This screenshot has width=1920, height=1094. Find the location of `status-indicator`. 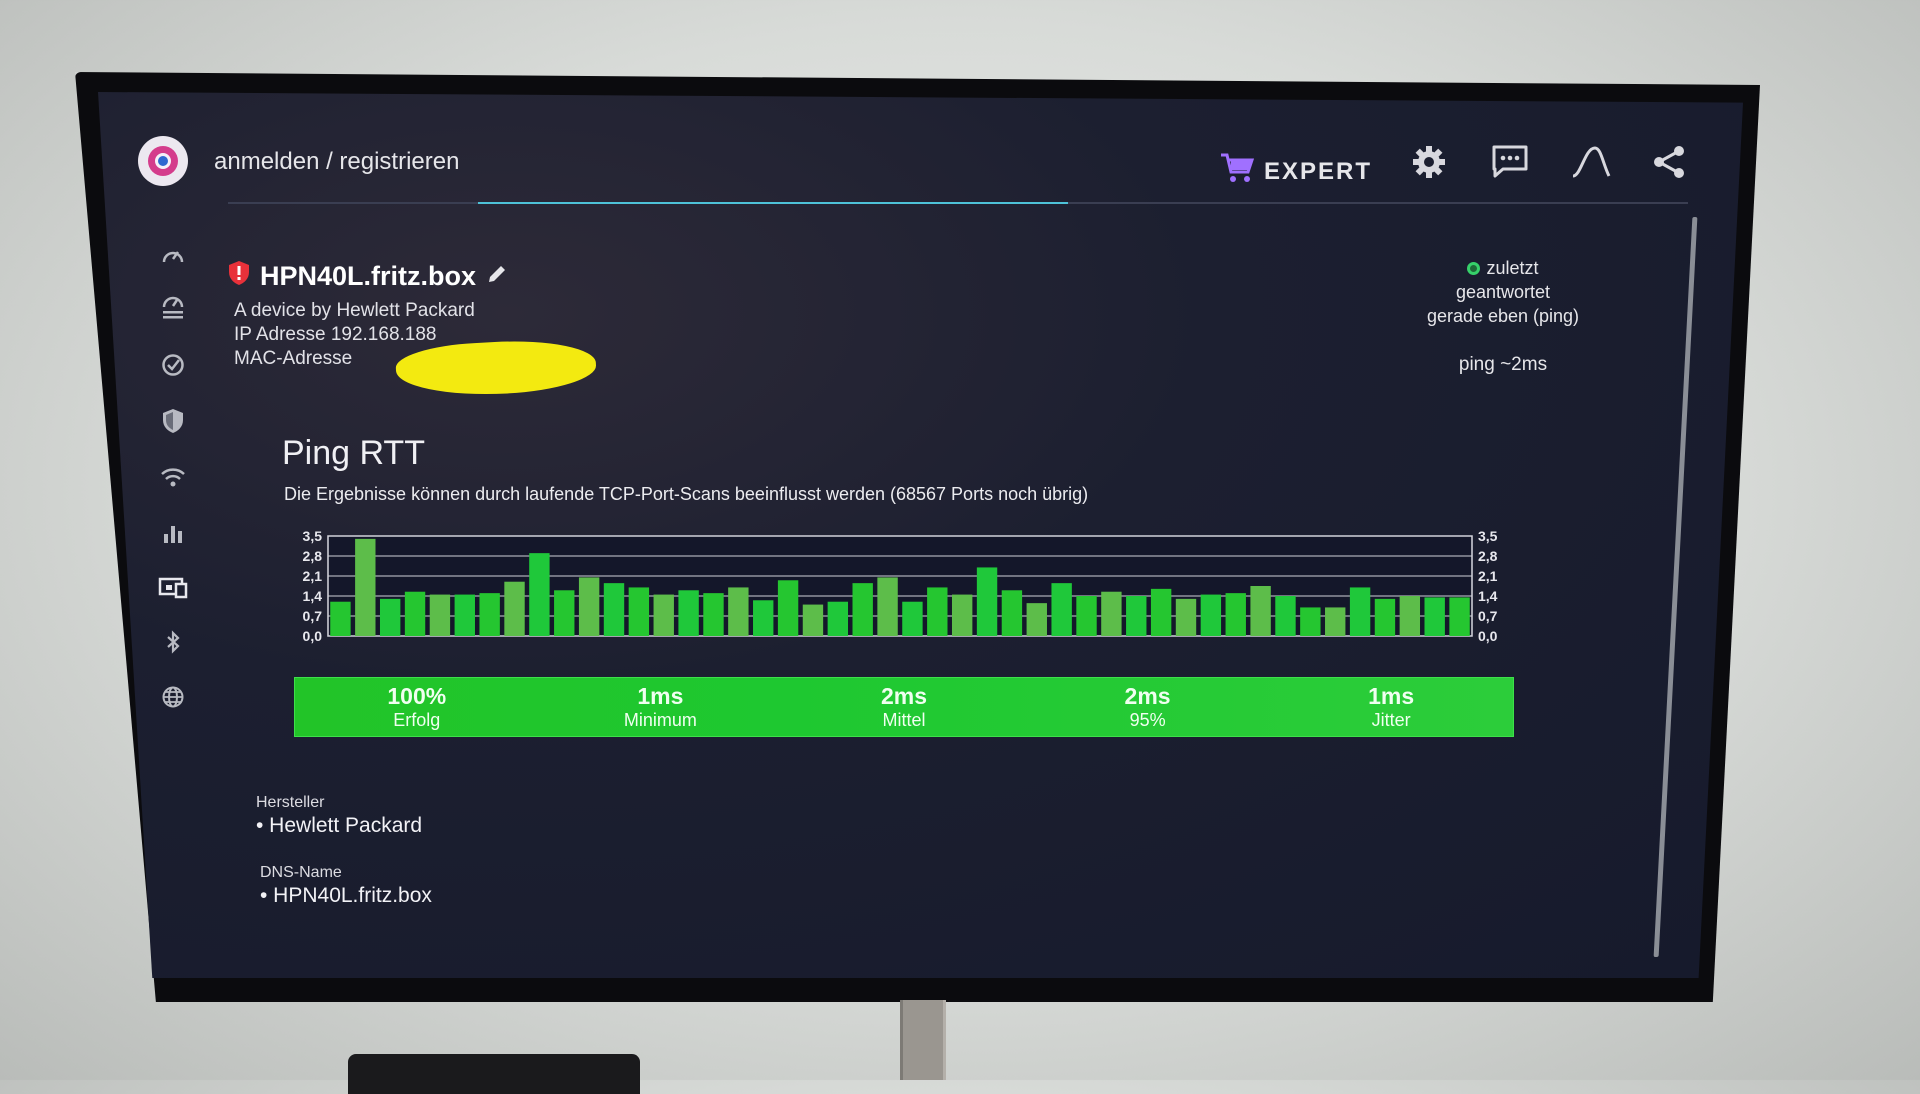

status-indicator is located at coordinates (1474, 268).